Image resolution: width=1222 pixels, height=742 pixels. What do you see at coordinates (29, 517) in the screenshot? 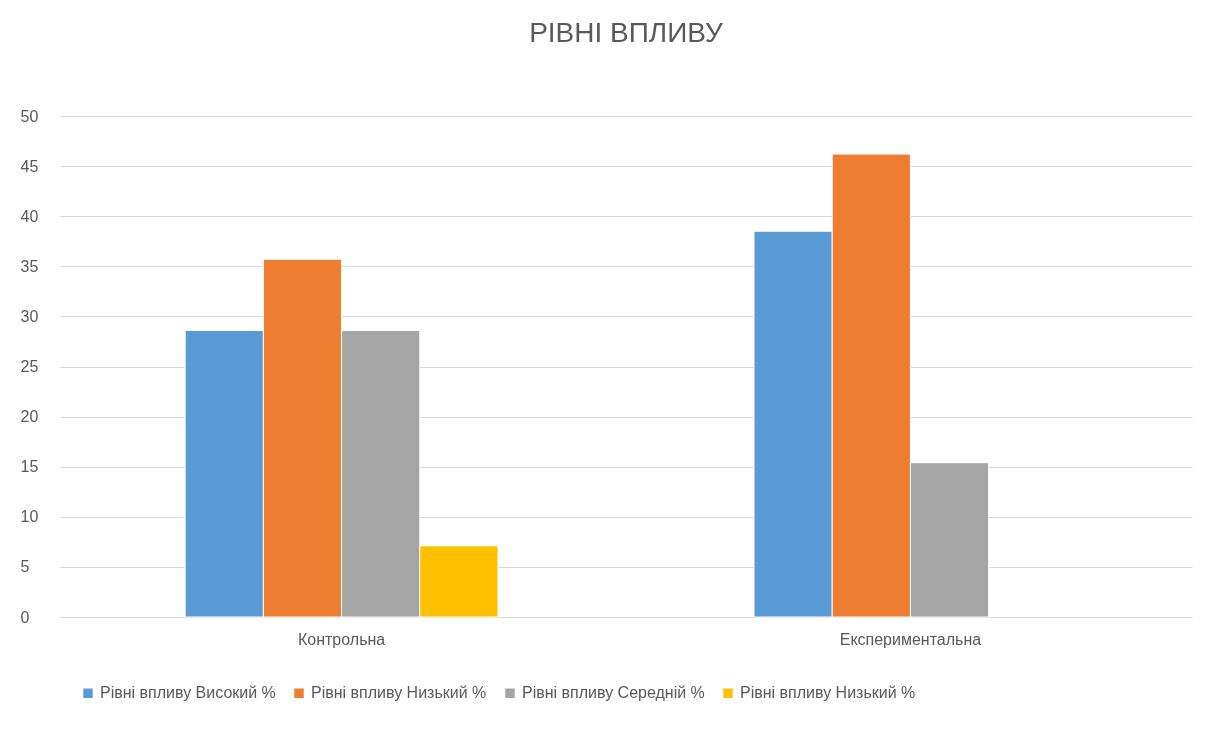
I see `y-tick-label: 10` at bounding box center [29, 517].